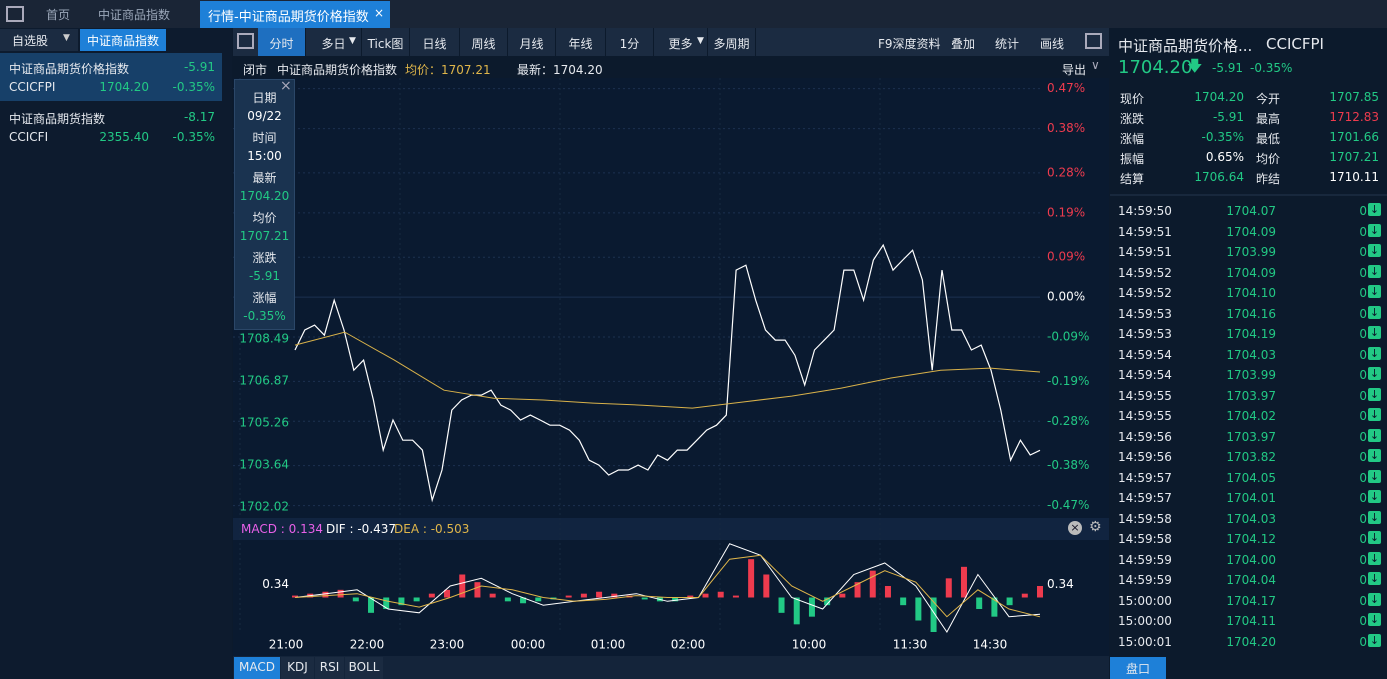  Describe the element at coordinates (1251, 539) in the screenshot. I see `trade-price: 1704.12` at that location.